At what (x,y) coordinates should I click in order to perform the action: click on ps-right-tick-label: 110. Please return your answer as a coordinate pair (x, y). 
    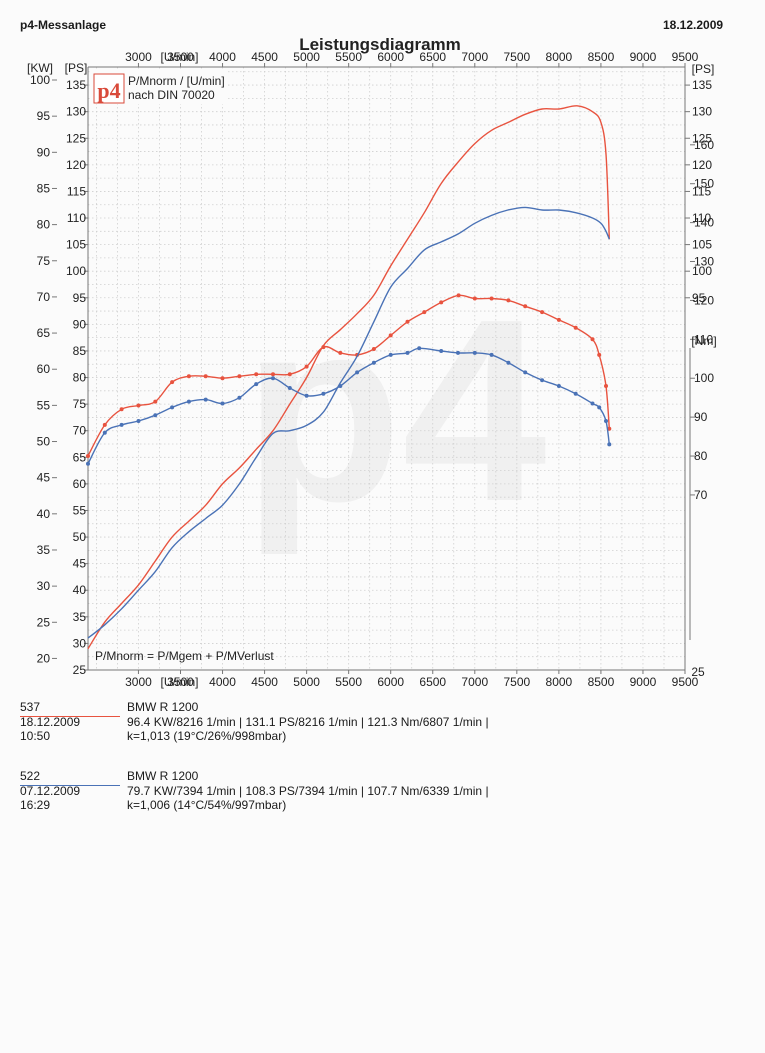
    Looking at the image, I should click on (701, 218).